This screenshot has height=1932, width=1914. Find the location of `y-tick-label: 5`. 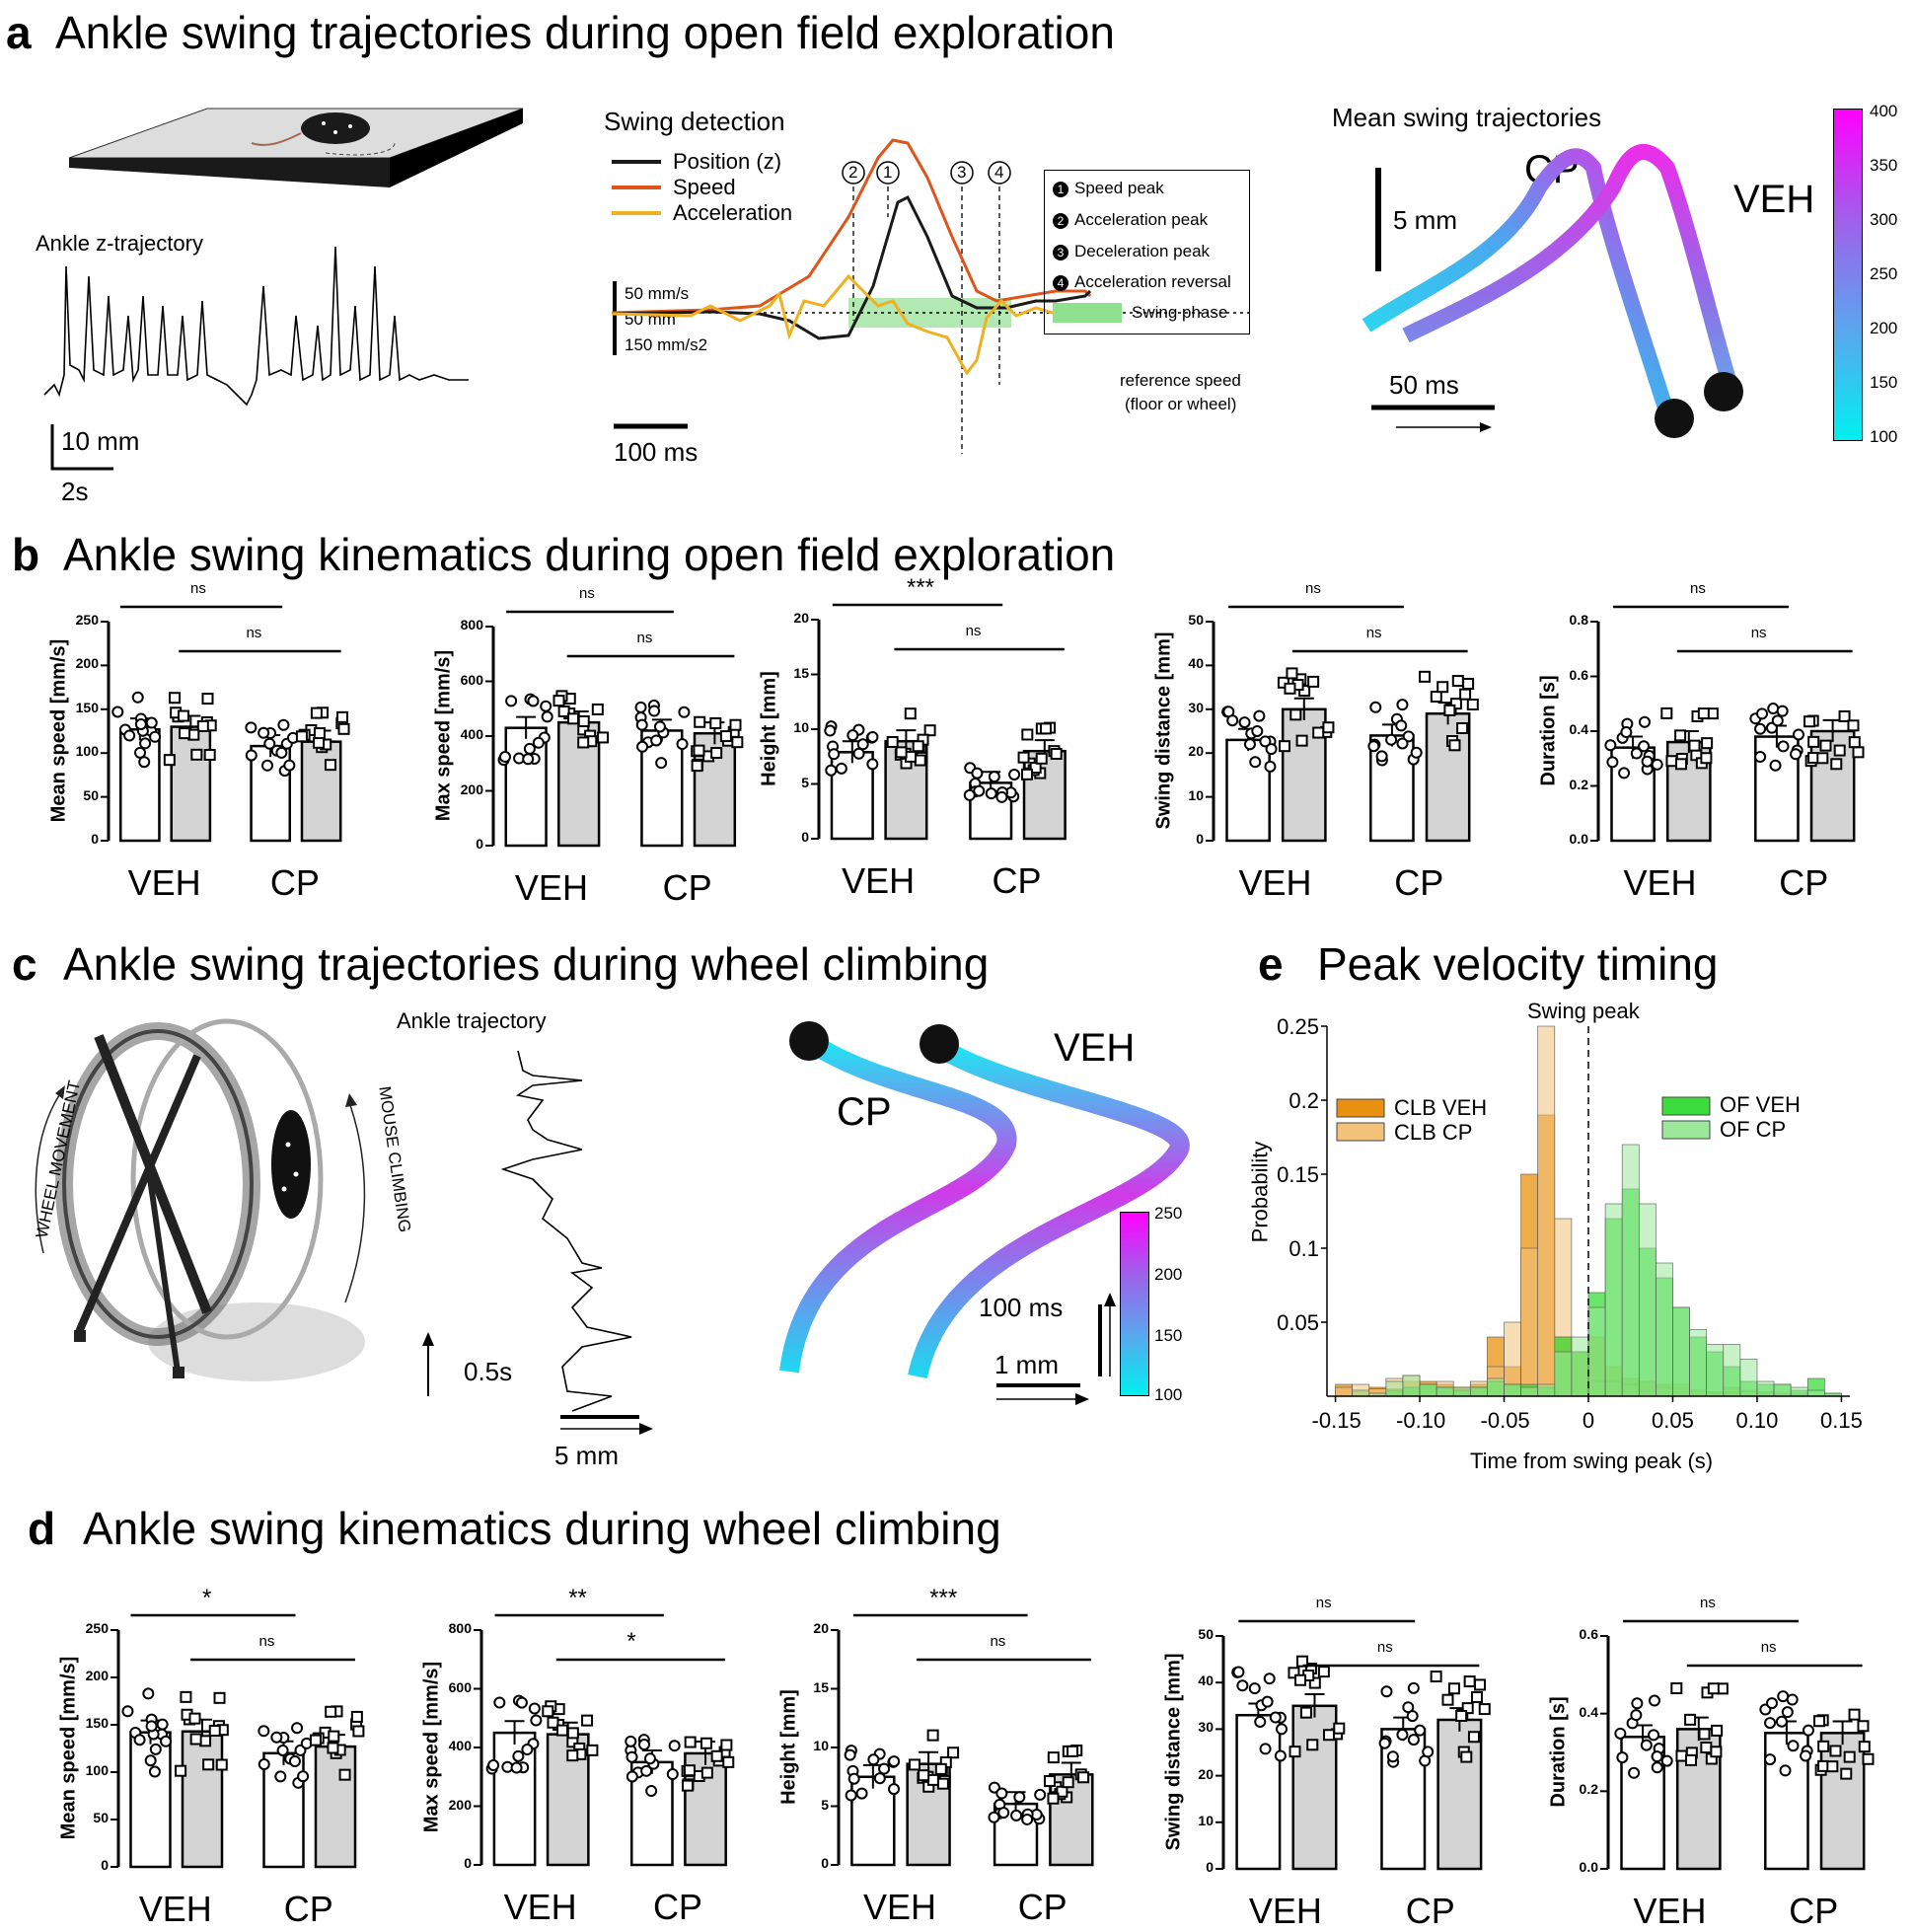

y-tick-label: 5 is located at coordinates (805, 782).